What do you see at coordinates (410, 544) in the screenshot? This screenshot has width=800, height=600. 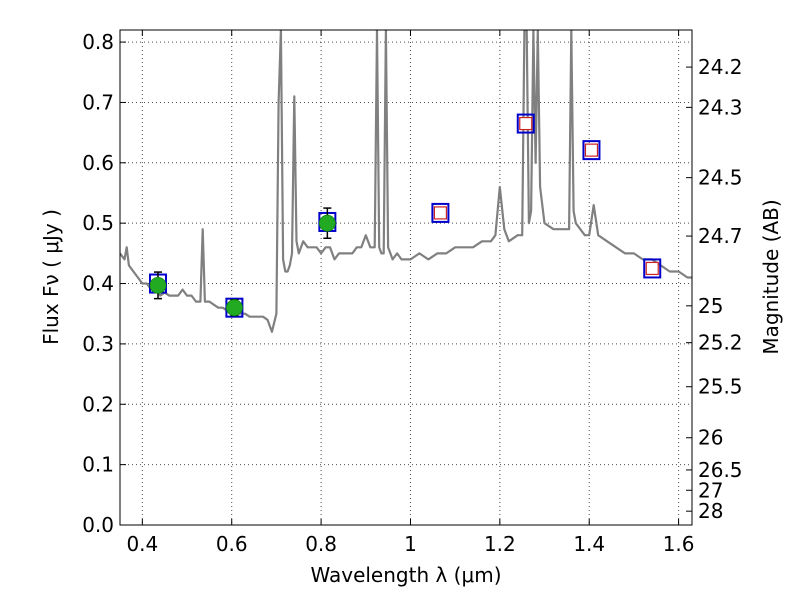 I see `x-tick-label: 1` at bounding box center [410, 544].